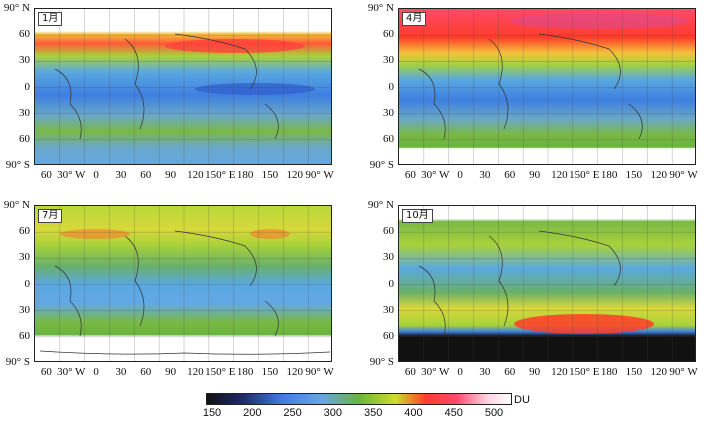 This screenshot has width=714, height=422. Describe the element at coordinates (413, 413) in the screenshot. I see `colorbar-tick-label: 400` at that location.